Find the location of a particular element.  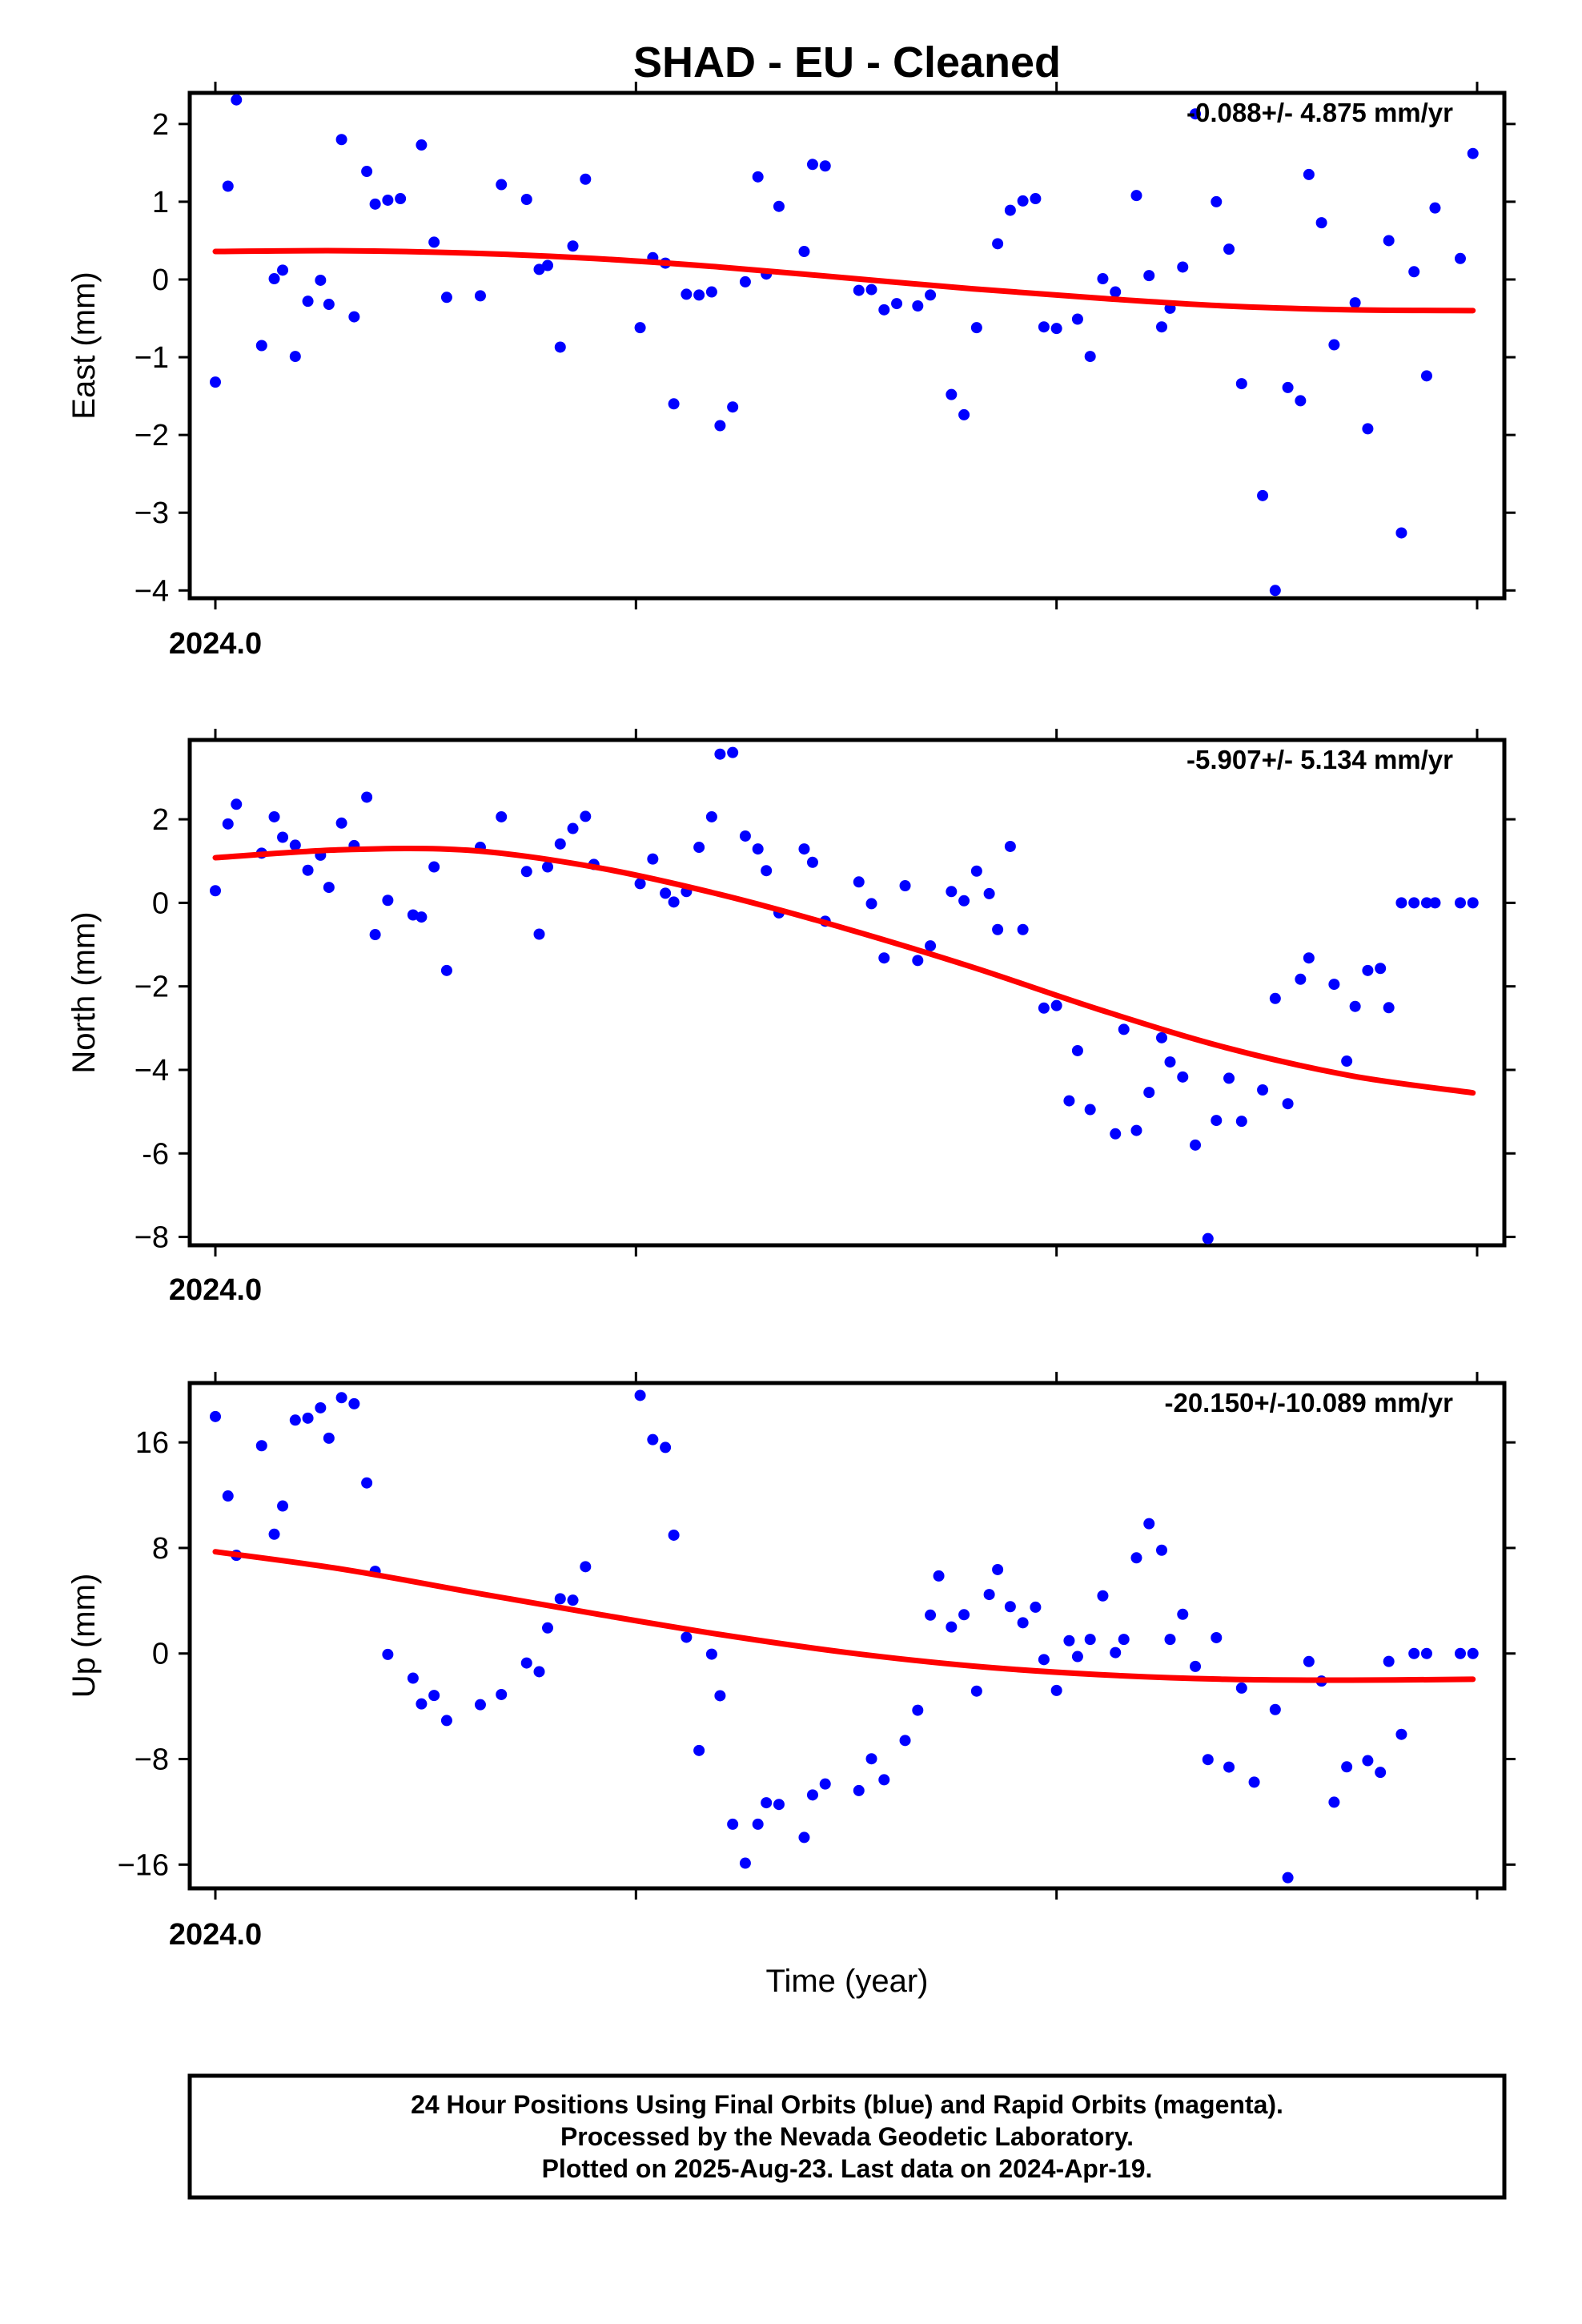

footer-box is located at coordinates (847, 2136).